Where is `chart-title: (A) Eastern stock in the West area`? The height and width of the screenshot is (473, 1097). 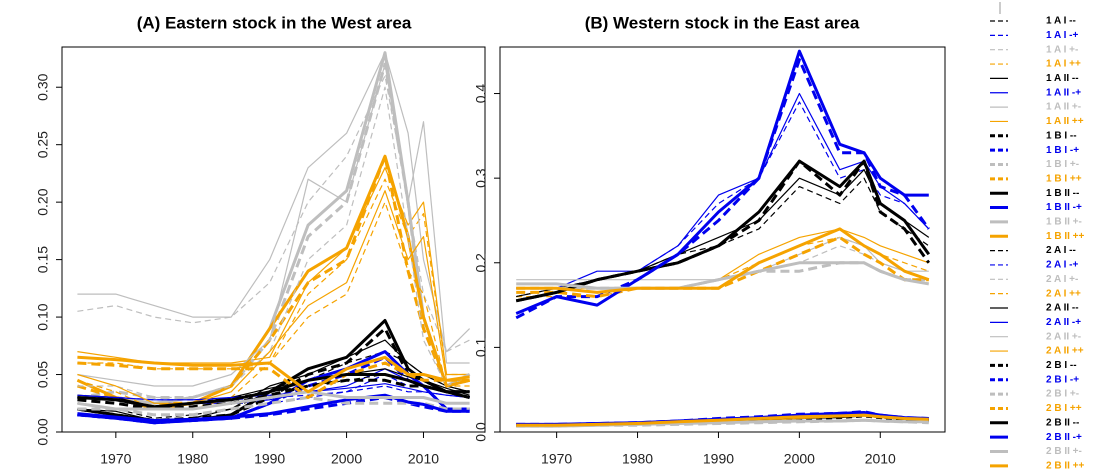 chart-title: (A) Eastern stock in the West area is located at coordinates (274, 22).